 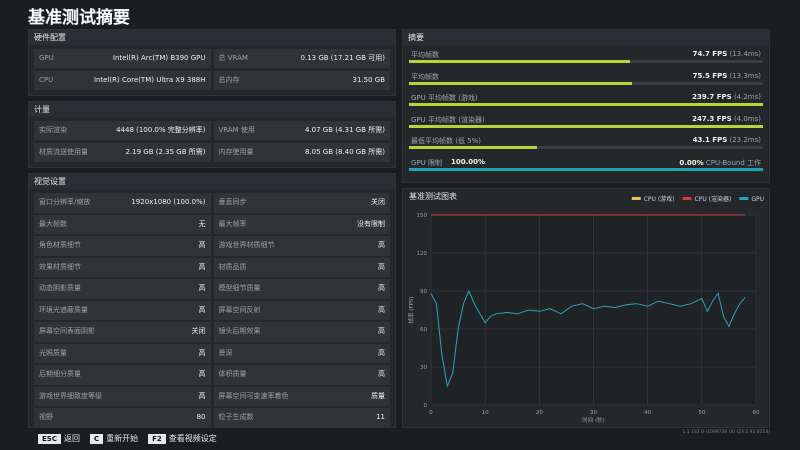 I want to click on x-tick-label: 20, so click(x=539, y=413).